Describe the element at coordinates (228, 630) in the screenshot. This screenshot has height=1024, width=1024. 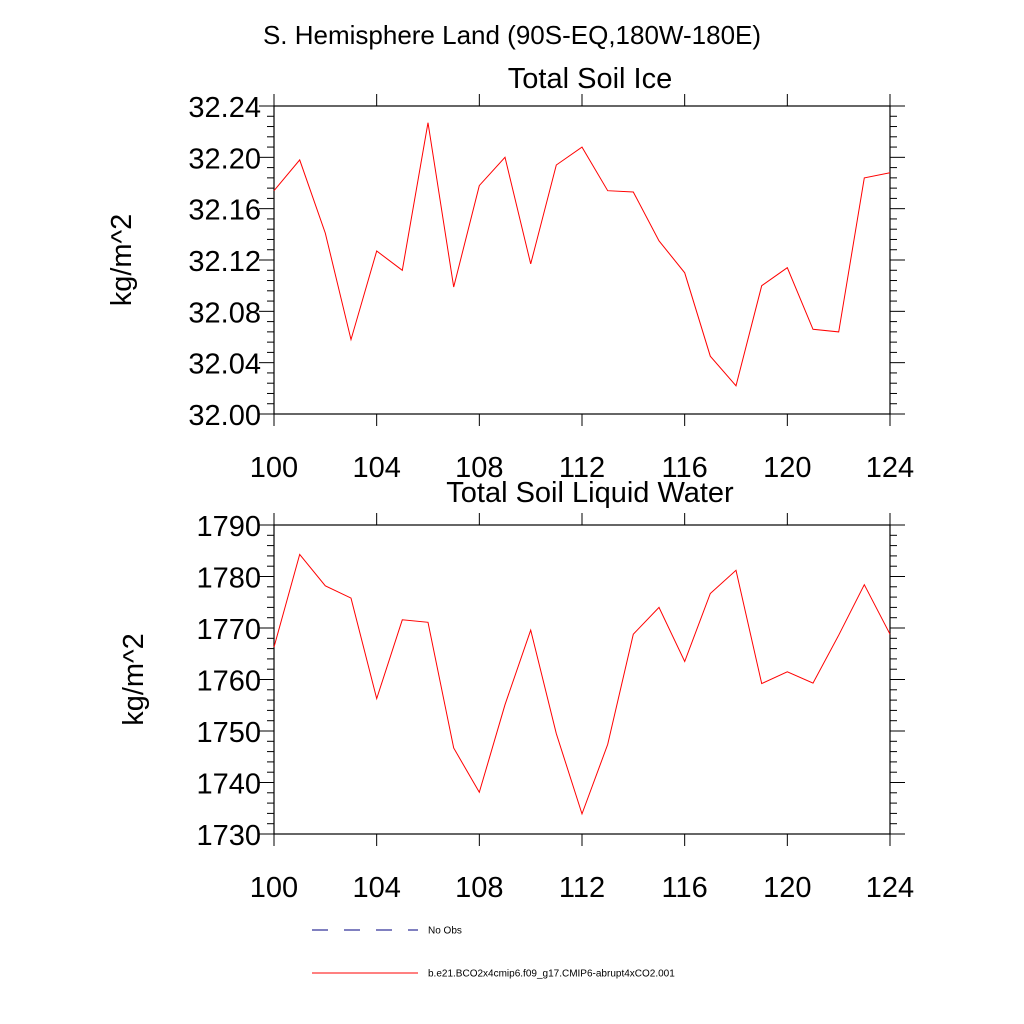
I see `y-tick-label: 1770` at that location.